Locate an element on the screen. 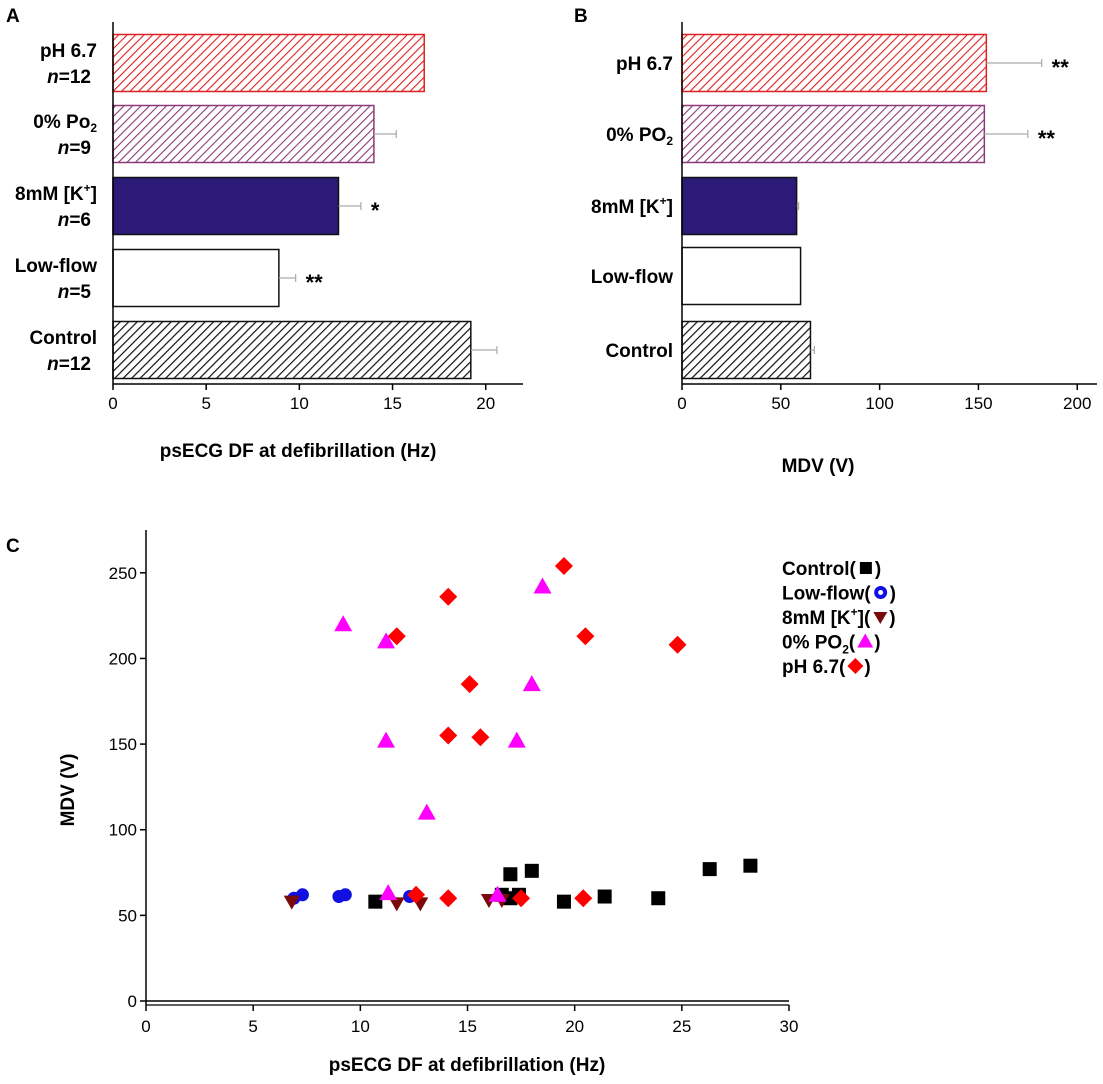 The image size is (1103, 1084). c-x-tick-label: 20 is located at coordinates (574, 1026).